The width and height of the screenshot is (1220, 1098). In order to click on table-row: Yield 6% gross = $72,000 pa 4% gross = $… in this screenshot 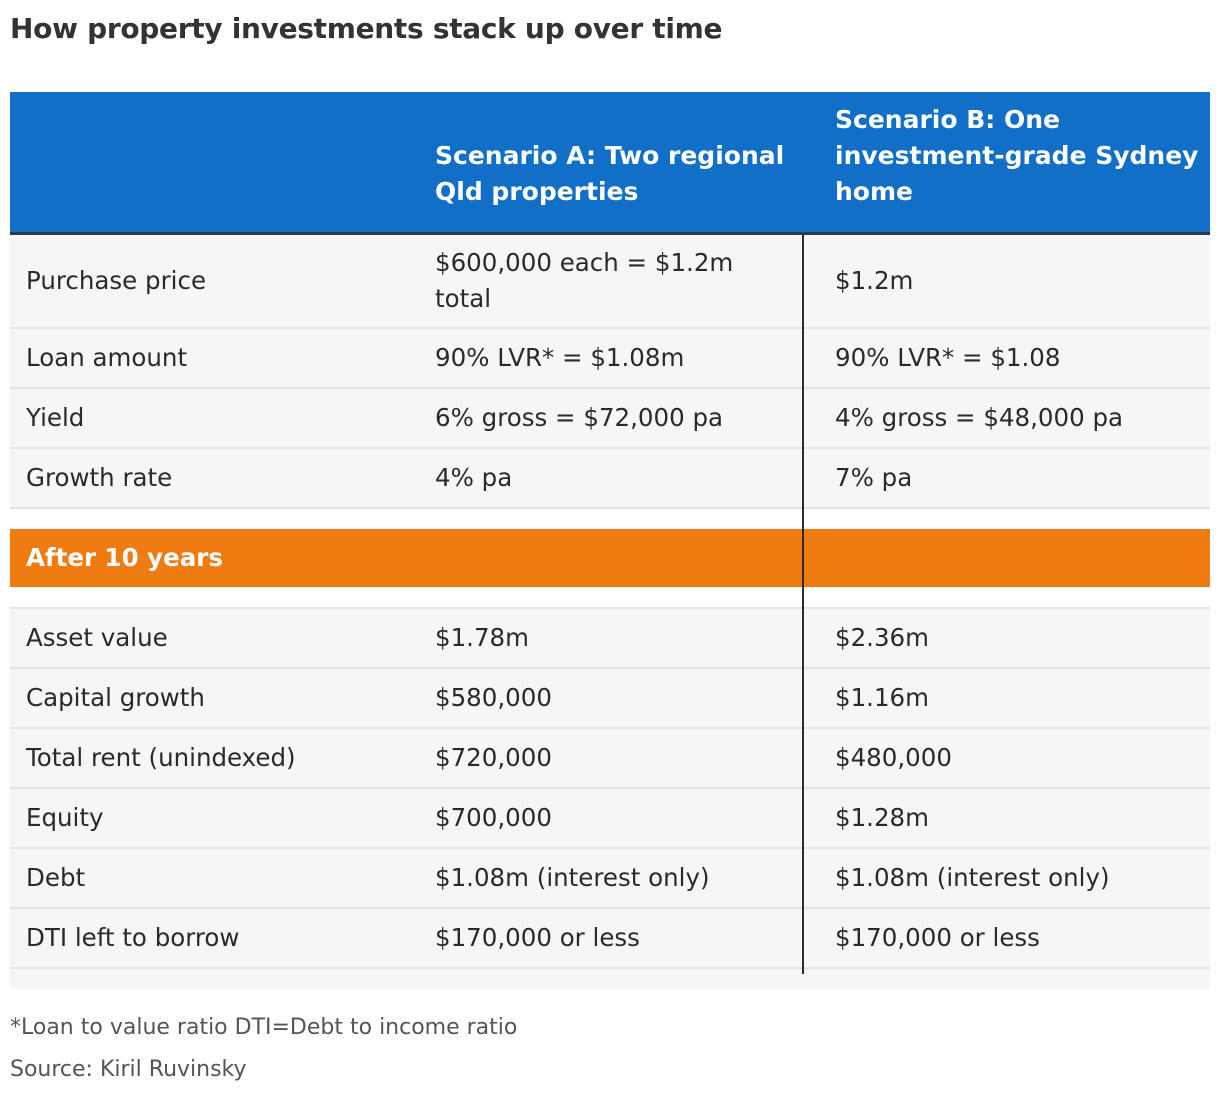, I will do `click(610, 419)`.